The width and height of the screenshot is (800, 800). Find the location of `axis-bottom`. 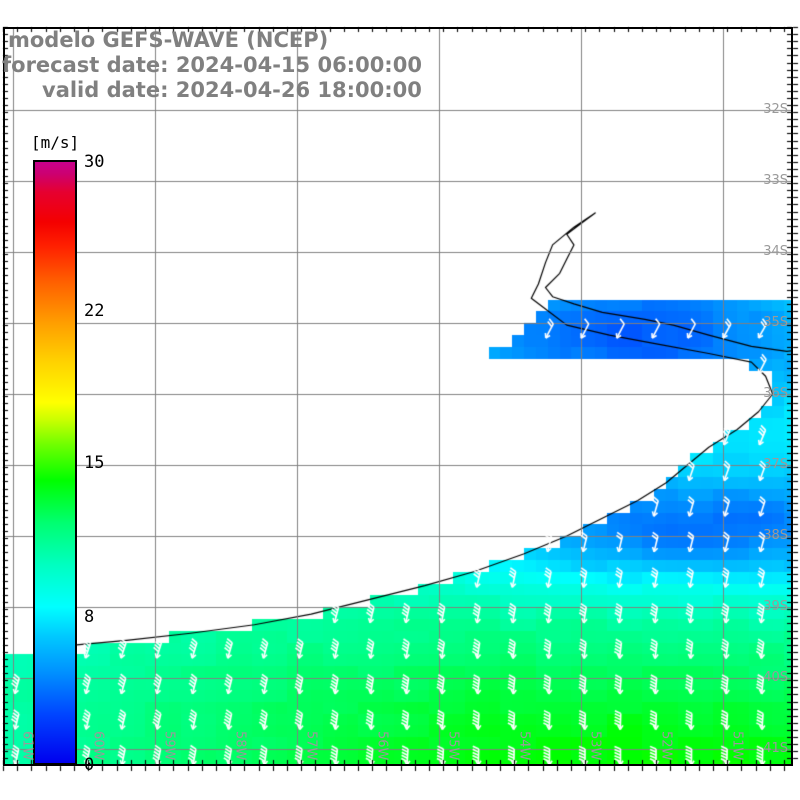

axis-bottom is located at coordinates (398, 765).